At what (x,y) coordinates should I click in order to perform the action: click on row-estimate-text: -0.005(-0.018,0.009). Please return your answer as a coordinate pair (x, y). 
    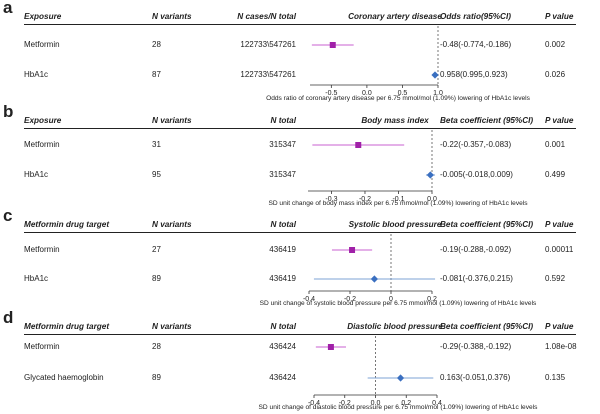
    Looking at the image, I should click on (476, 174).